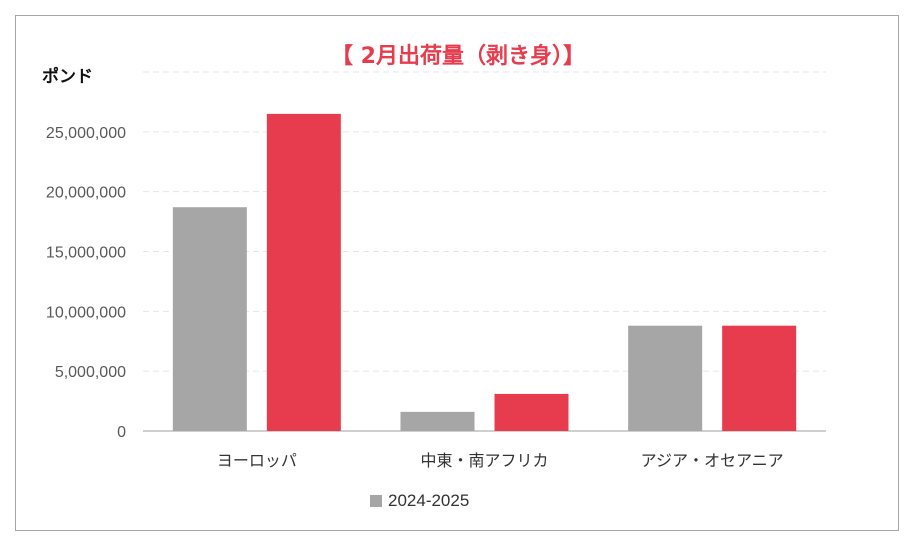 This screenshot has width=916, height=547. What do you see at coordinates (67, 77) in the screenshot?
I see `y-axis-unit-label: ポンド` at bounding box center [67, 77].